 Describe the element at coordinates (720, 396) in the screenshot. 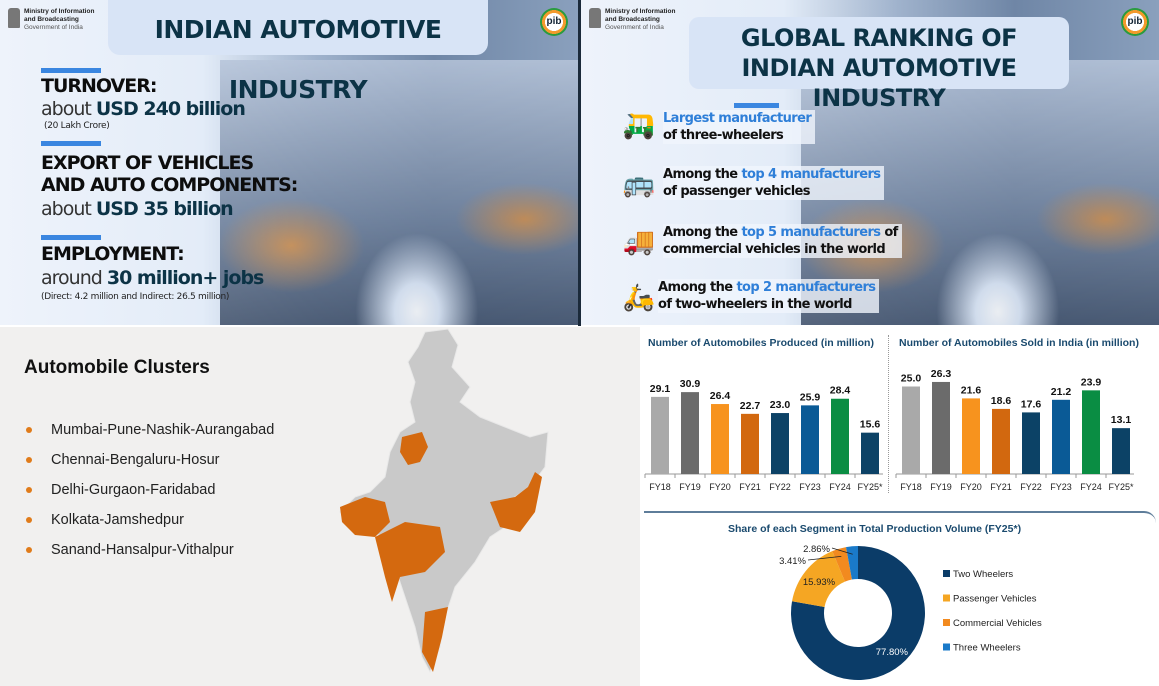

I see `data-label: 26.4` at that location.